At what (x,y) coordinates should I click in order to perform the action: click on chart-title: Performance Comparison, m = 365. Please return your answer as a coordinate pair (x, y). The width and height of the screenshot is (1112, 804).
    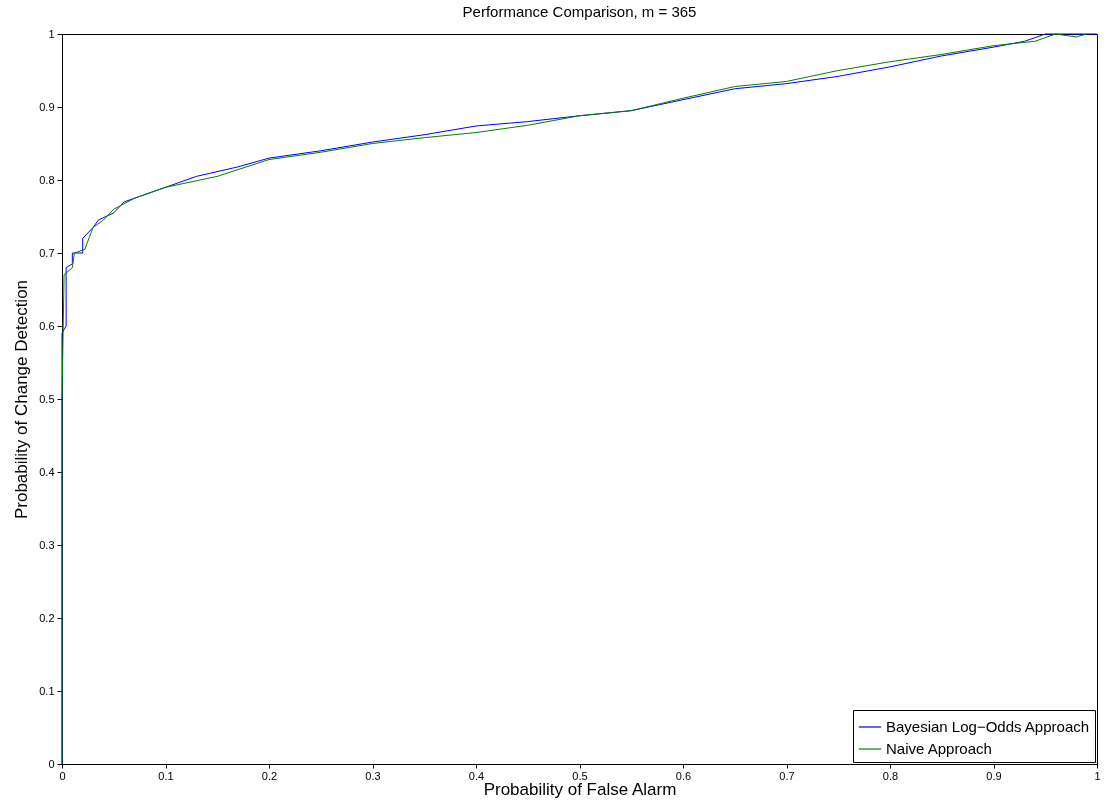
    Looking at the image, I should click on (579, 11).